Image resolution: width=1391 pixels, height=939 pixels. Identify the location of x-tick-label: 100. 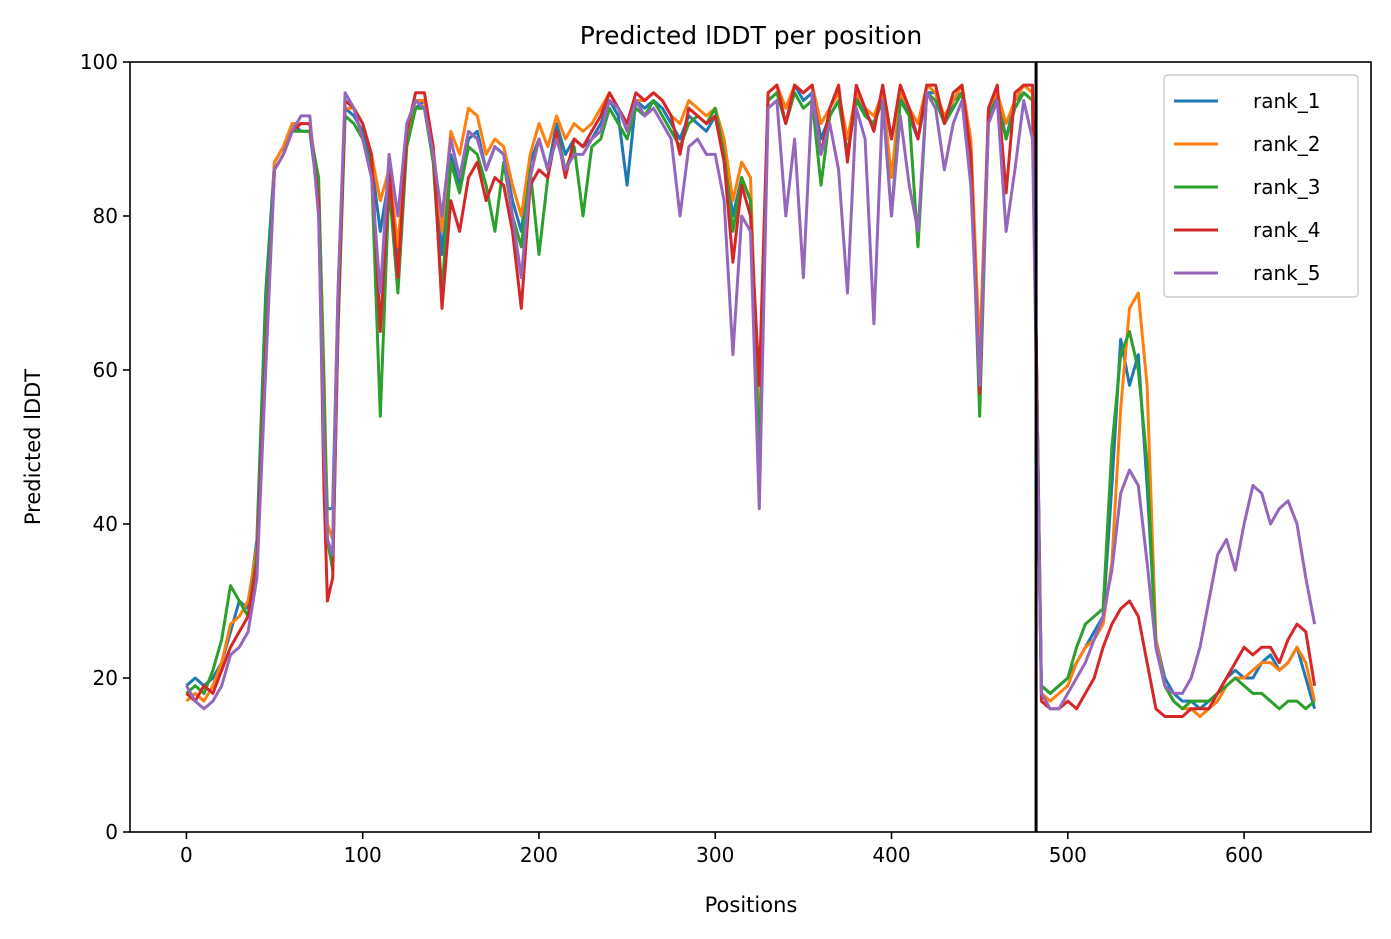
(363, 855).